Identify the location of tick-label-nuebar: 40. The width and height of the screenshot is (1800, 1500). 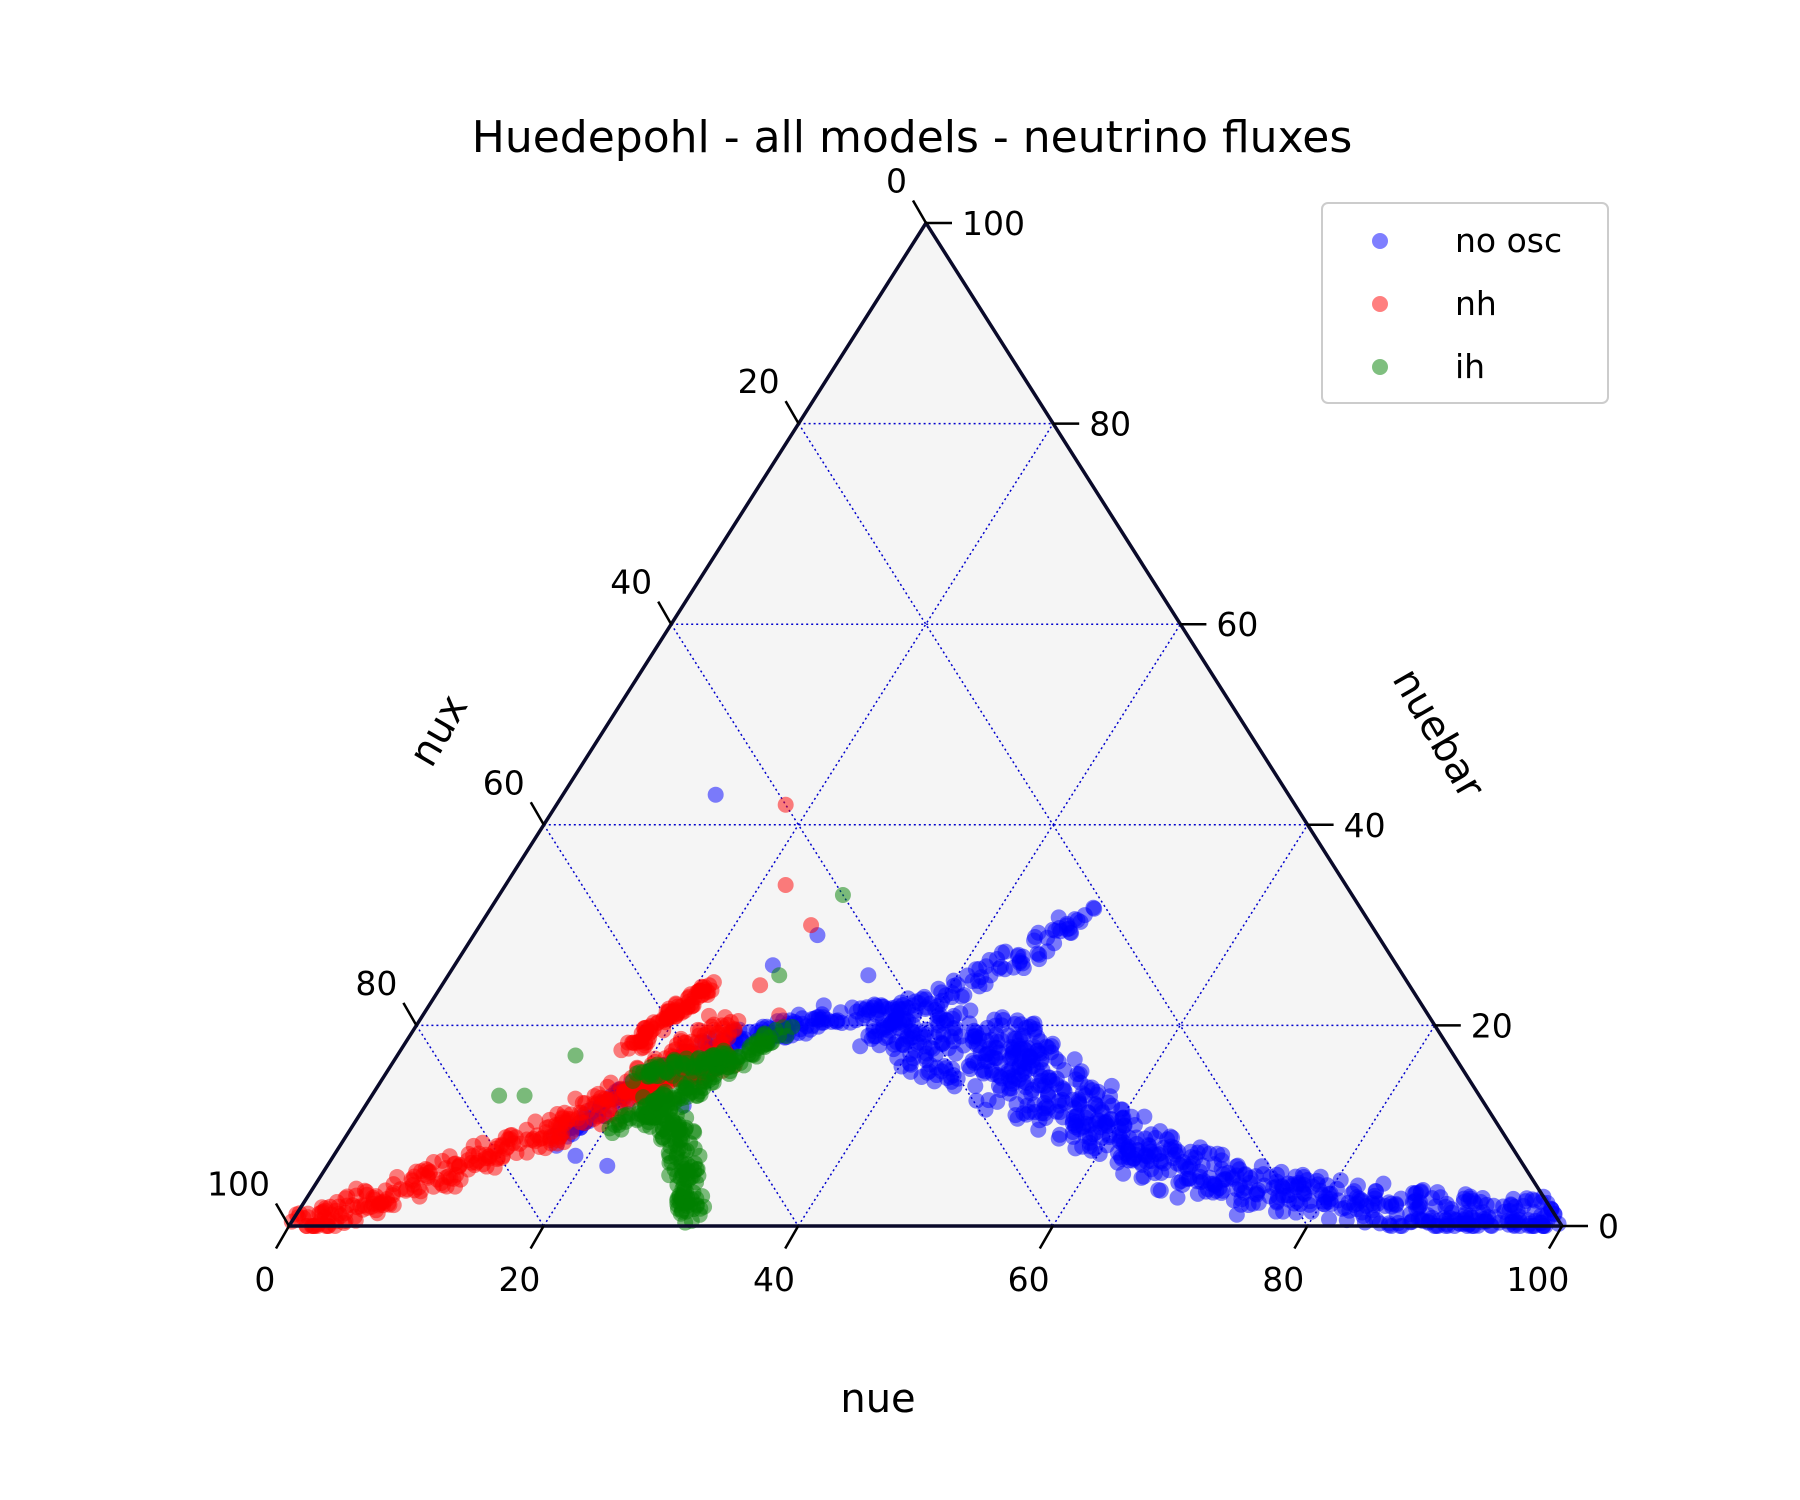
(1365, 825).